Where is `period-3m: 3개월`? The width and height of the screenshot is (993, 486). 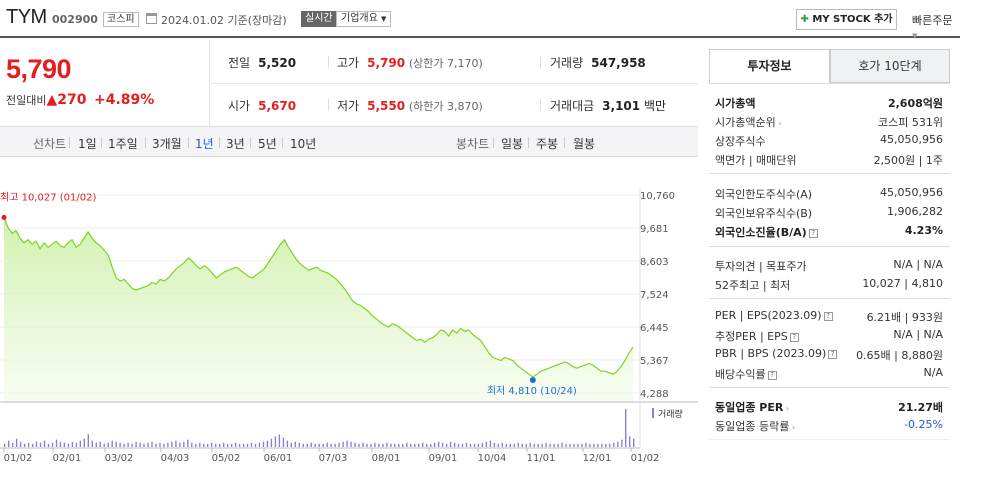 period-3m: 3개월 is located at coordinates (167, 144).